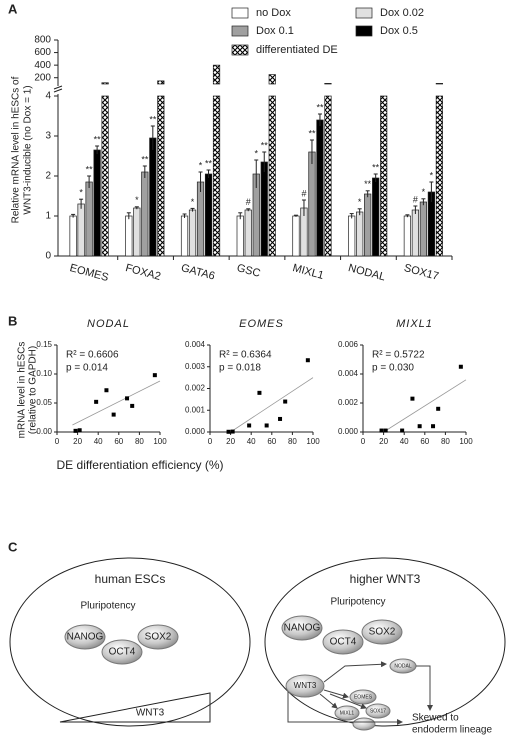  What do you see at coordinates (48, 96) in the screenshot?
I see `y-tick-label: 4` at bounding box center [48, 96].